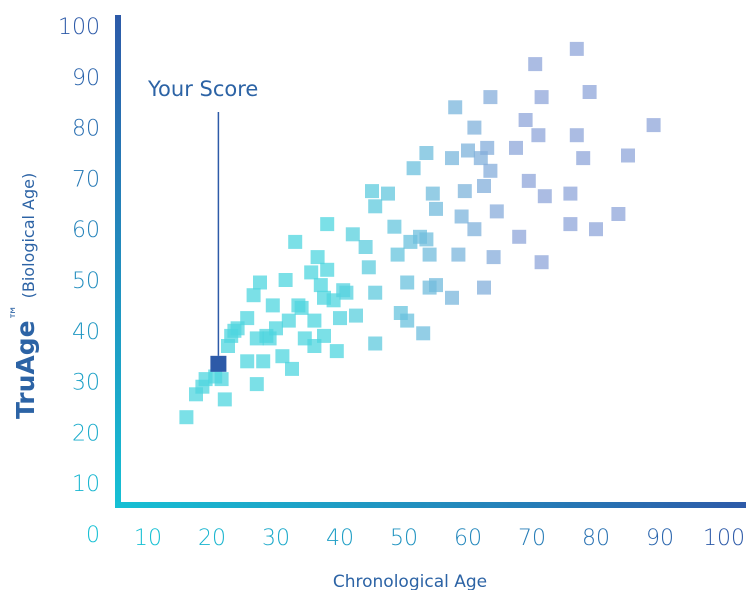  What do you see at coordinates (596, 538) in the screenshot?
I see `x-tick-label: 80` at bounding box center [596, 538].